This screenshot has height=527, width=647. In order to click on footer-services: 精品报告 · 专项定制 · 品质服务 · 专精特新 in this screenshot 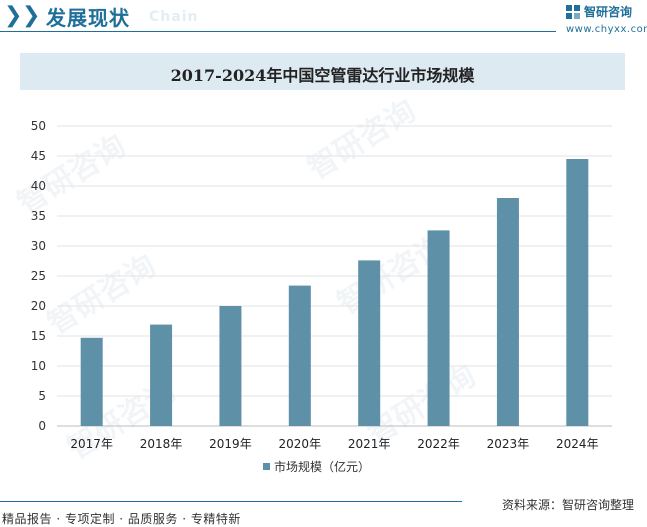, I will do `click(121, 519)`.